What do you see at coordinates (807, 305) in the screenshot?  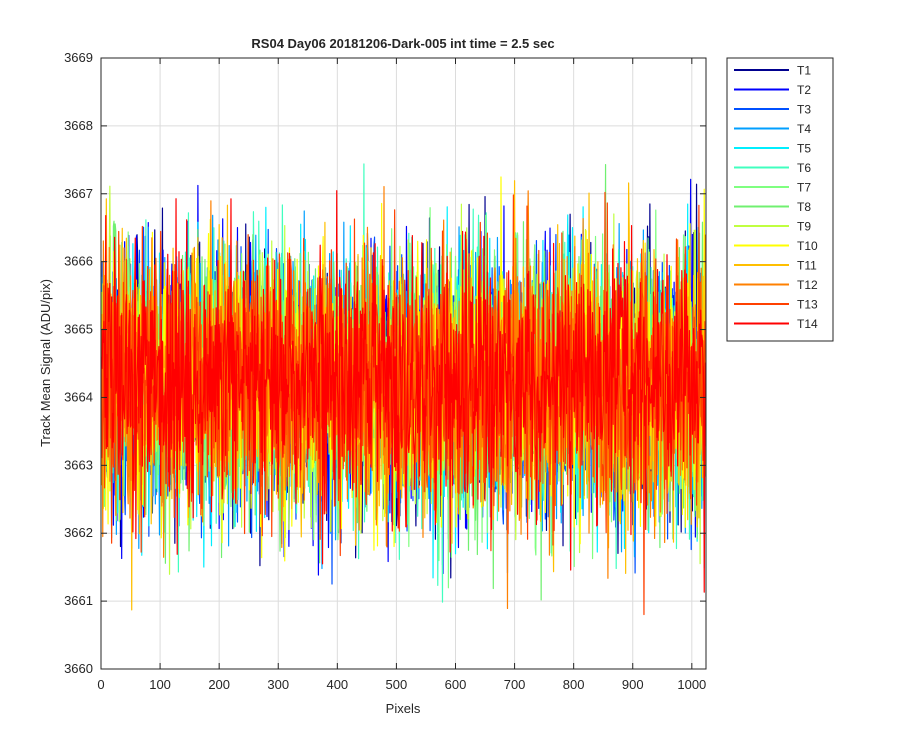 I see `legend-label-t13: T13` at bounding box center [807, 305].